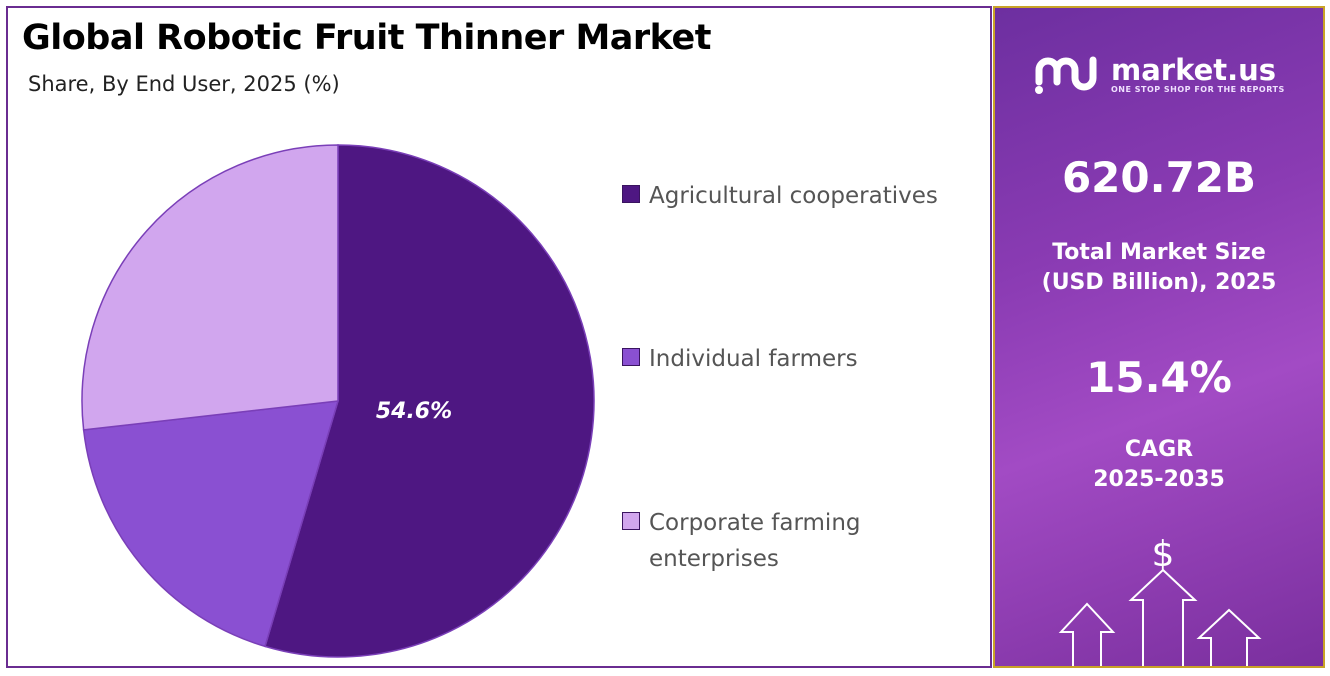 This screenshot has width=1330, height=676. I want to click on chart-subtitle: Share, By End User, 2025 (%), so click(184, 84).